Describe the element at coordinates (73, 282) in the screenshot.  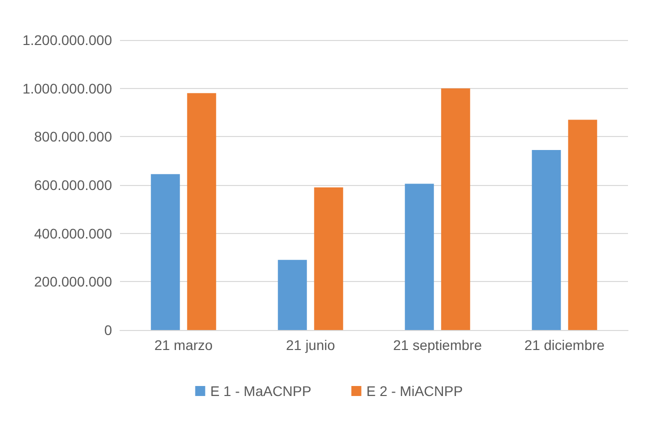
I see `y-tick-label: 200.000.000` at that location.